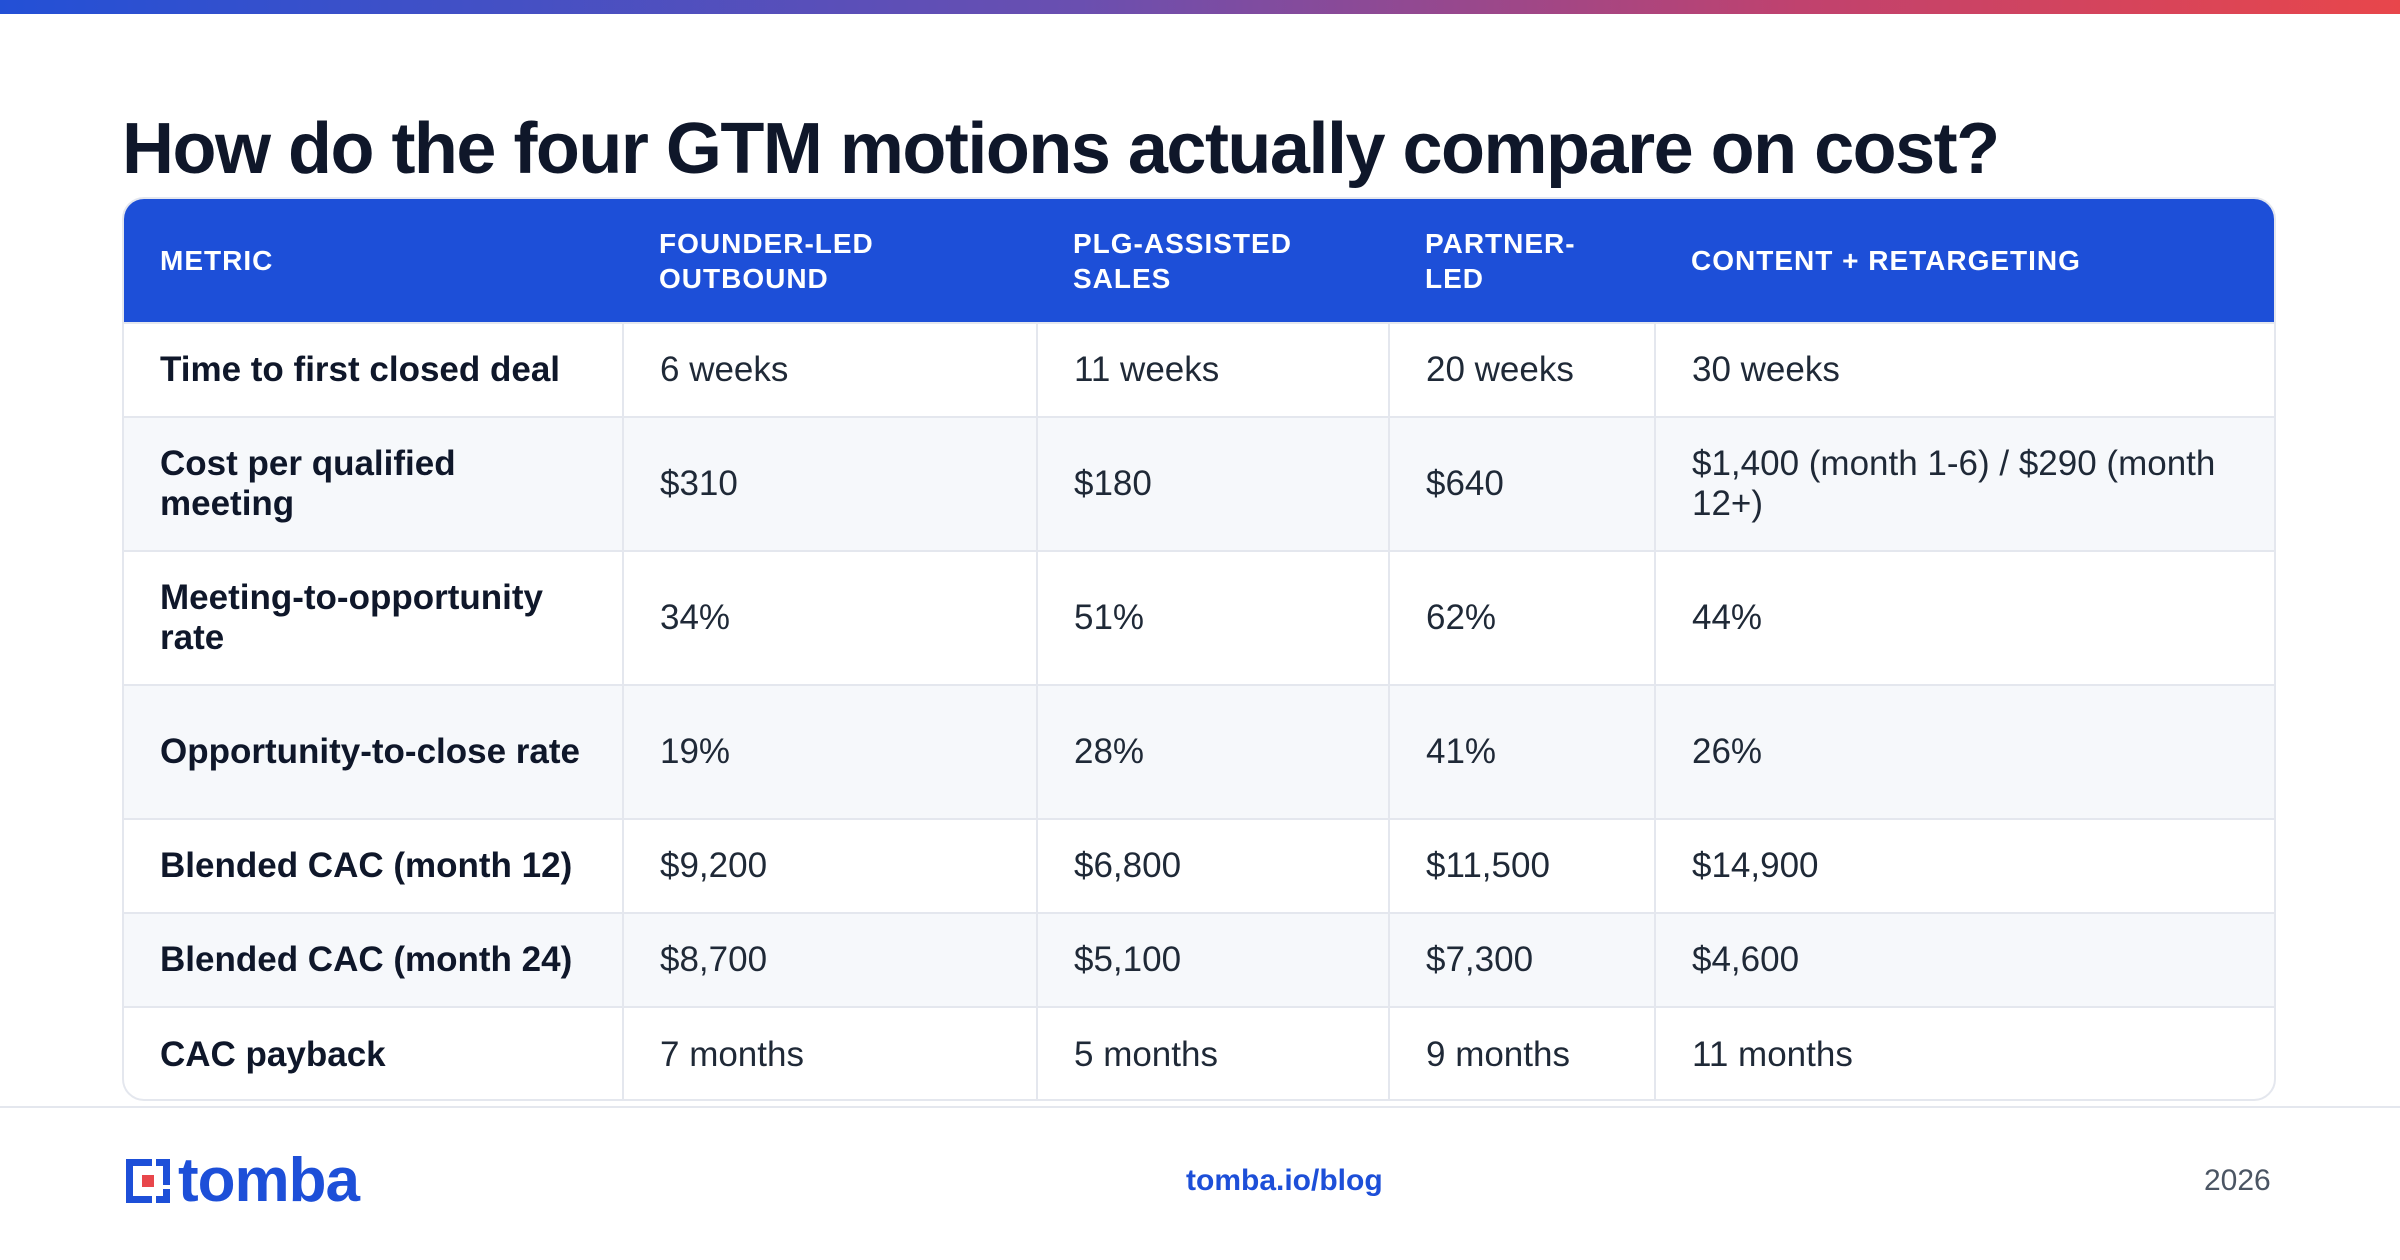 This screenshot has height=1260, width=2400. Describe the element at coordinates (1964, 617) in the screenshot. I see `value-cell: 44%` at that location.